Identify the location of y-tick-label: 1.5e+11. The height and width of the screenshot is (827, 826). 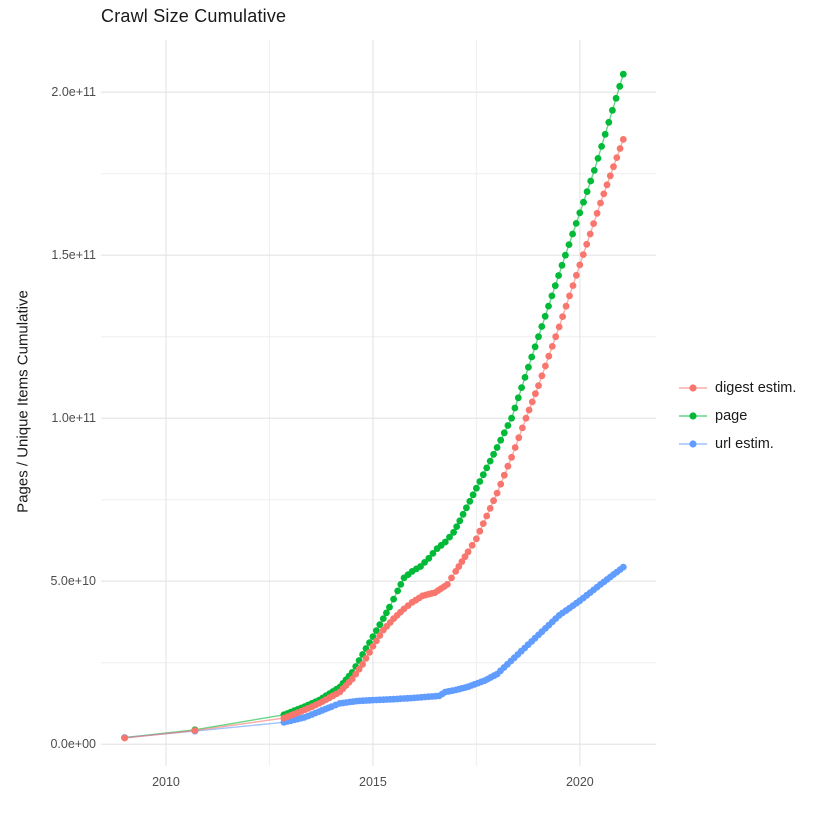
(73, 255).